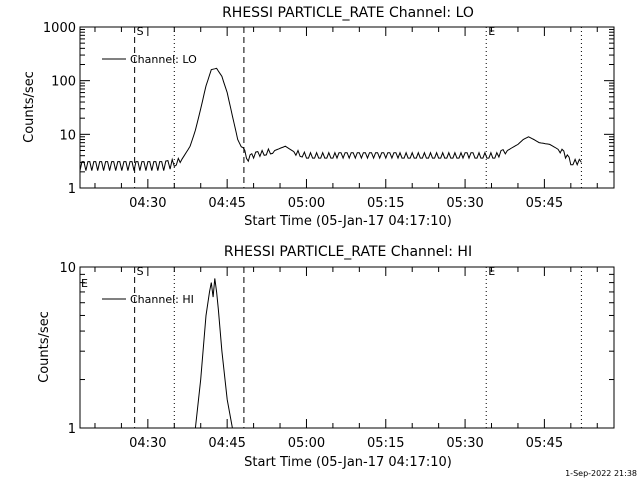 This screenshot has height=480, width=640. I want to click on timestamp-footer: 1-Sep-2022 21:38, so click(601, 473).